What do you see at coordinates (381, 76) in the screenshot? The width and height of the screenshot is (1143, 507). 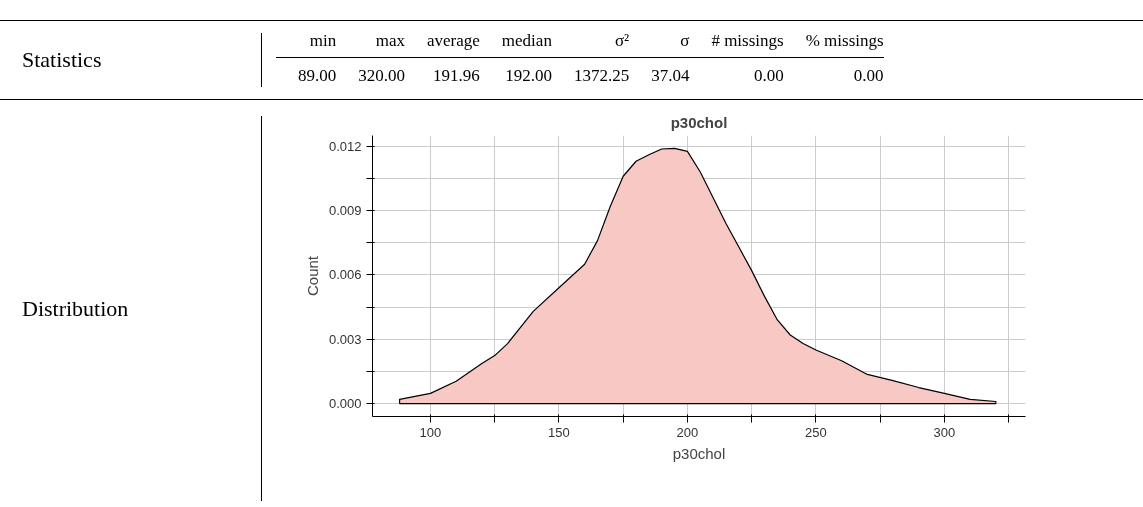 I see `text: 320.00` at bounding box center [381, 76].